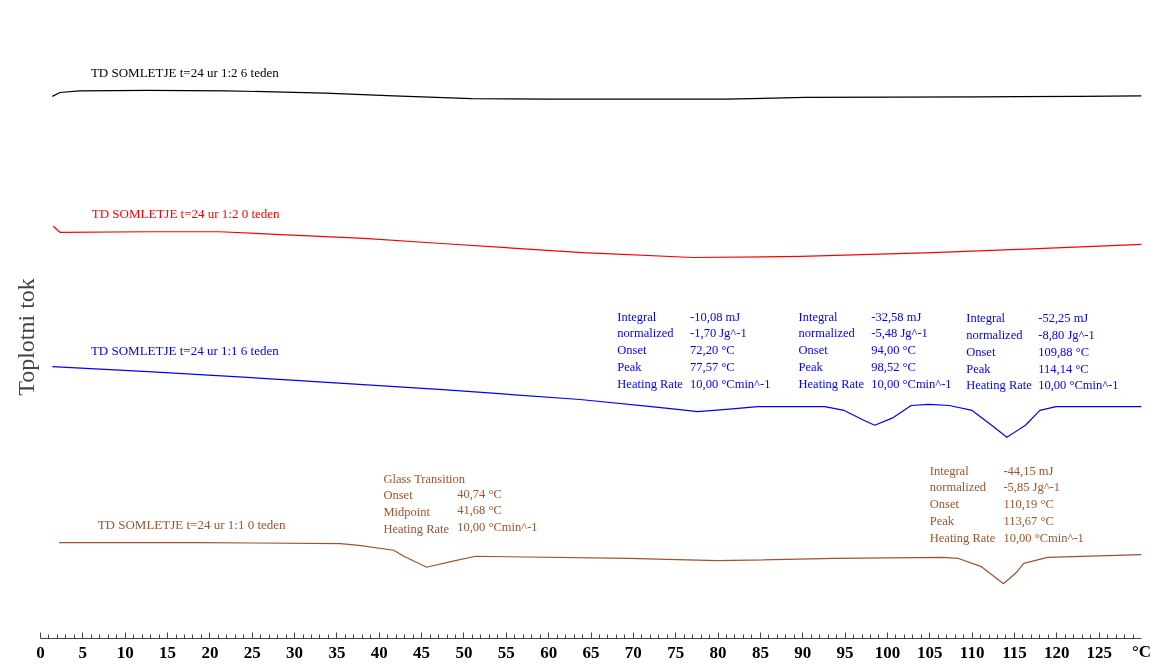 The width and height of the screenshot is (1163, 669). I want to click on annotation: -52,25 mJ -8,80 Jg^-1 109,88 °C 114,14 °C 10,00 °Cmin^-1, so click(1078, 352).